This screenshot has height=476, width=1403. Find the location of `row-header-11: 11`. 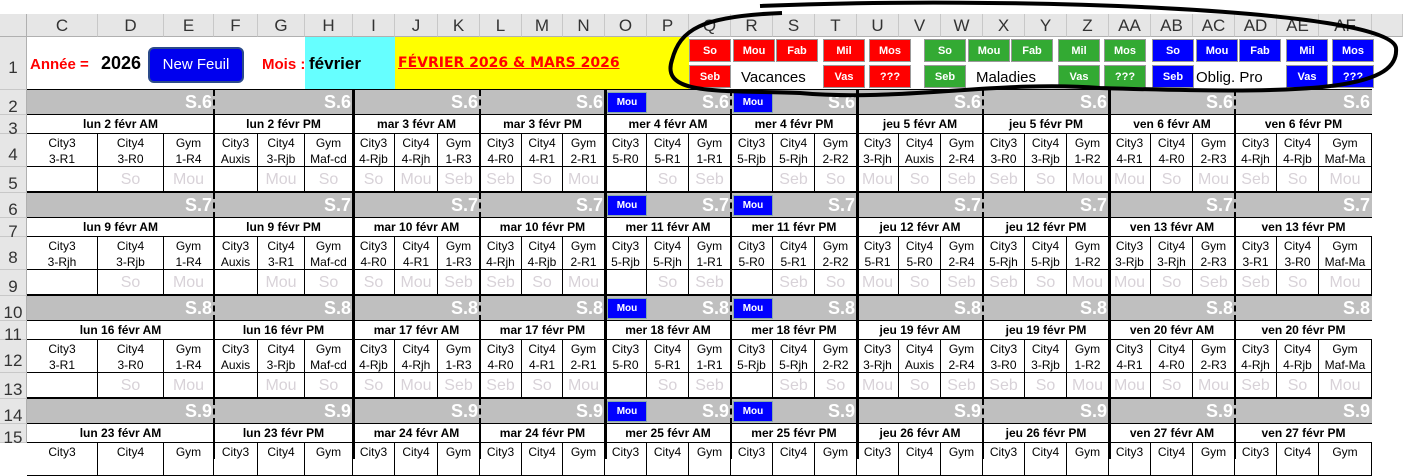

row-header-11: 11 is located at coordinates (13, 332).